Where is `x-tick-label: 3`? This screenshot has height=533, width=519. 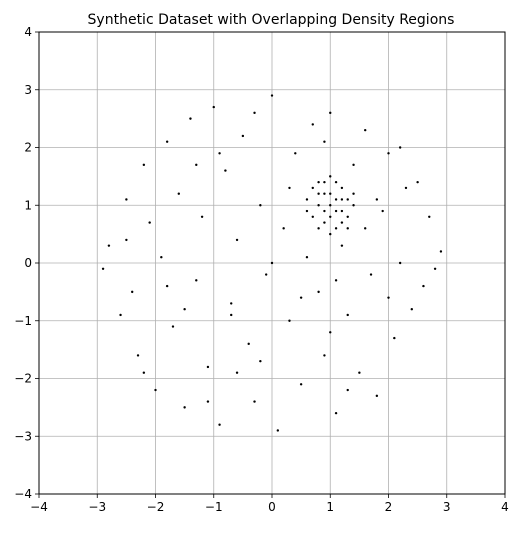
x-tick-label: 3 is located at coordinates (447, 507).